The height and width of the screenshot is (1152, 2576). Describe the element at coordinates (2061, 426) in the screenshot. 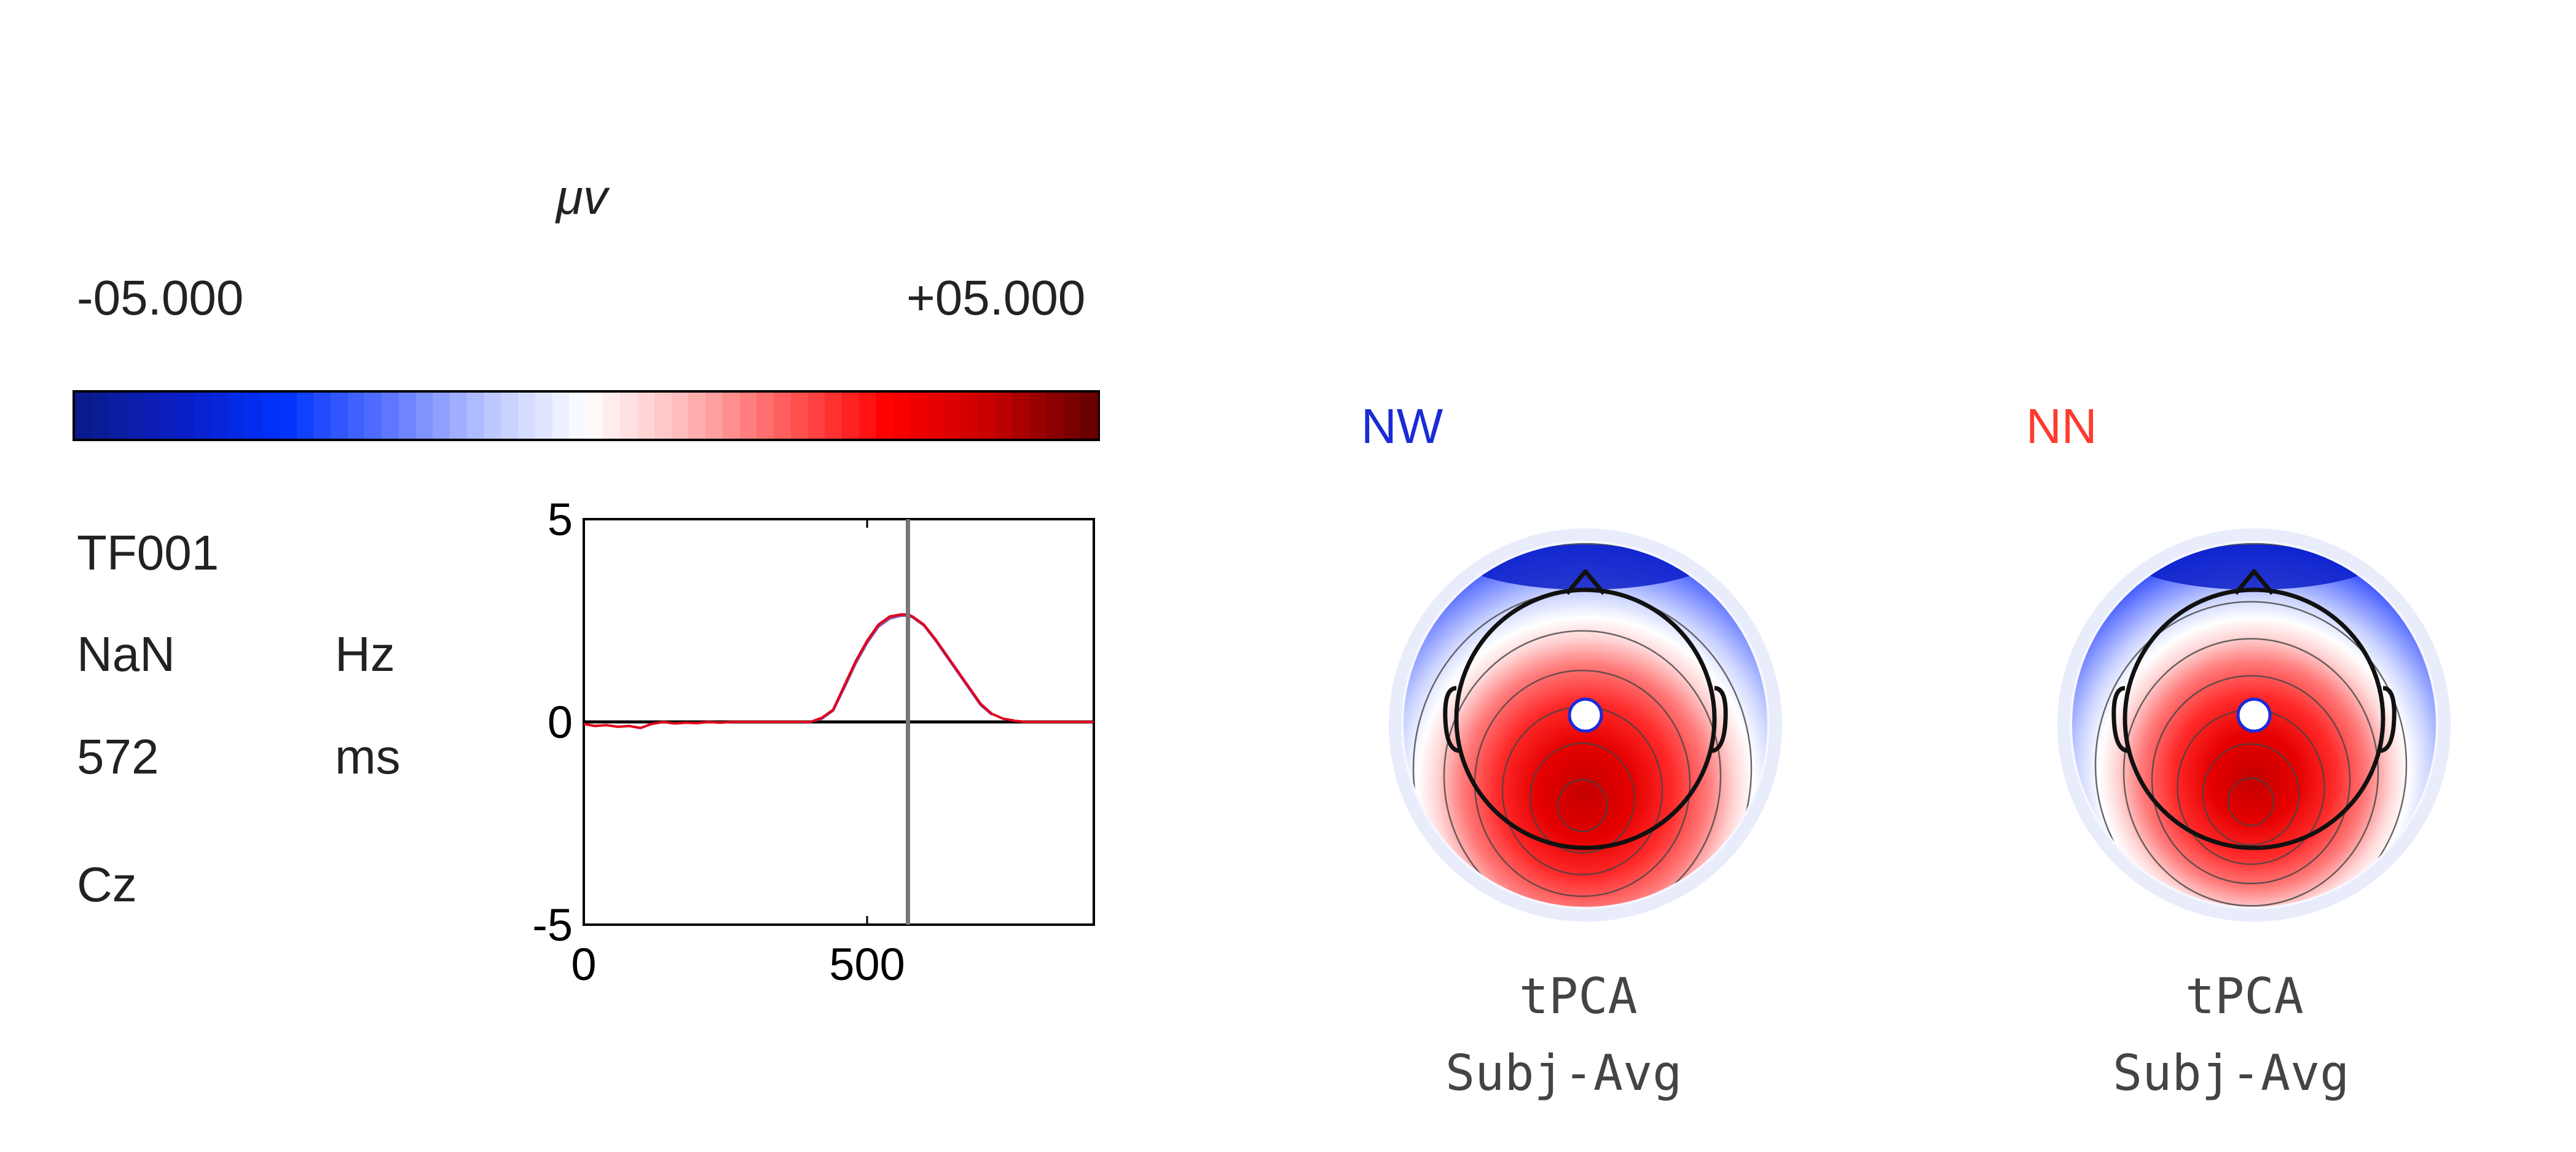

I see `condition-label-nn: NN` at that location.